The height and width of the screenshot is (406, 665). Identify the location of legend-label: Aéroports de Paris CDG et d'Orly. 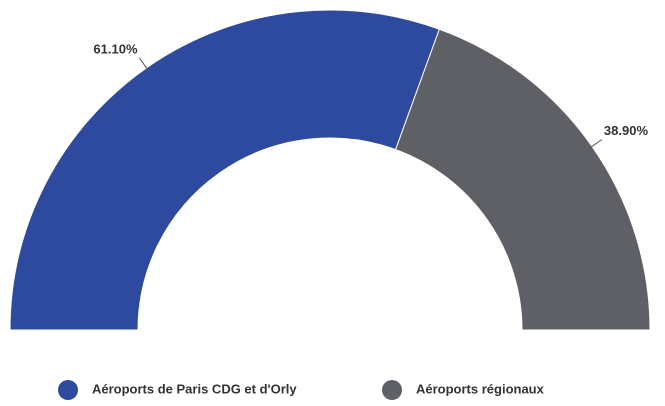
(194, 388).